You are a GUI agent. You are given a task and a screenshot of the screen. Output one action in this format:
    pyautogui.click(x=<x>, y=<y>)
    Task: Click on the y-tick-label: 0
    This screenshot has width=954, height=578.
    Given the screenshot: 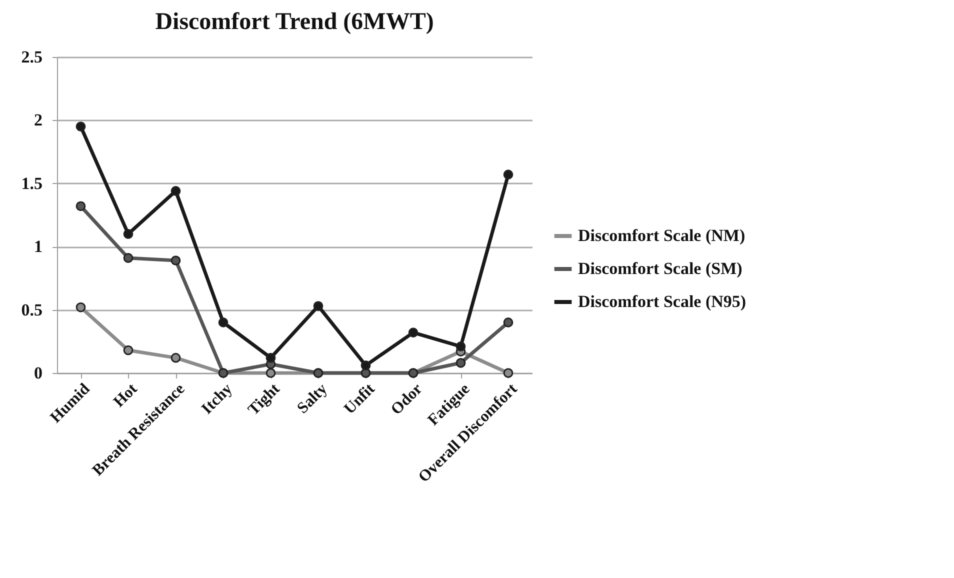 What is the action you would take?
    pyautogui.click(x=38, y=373)
    